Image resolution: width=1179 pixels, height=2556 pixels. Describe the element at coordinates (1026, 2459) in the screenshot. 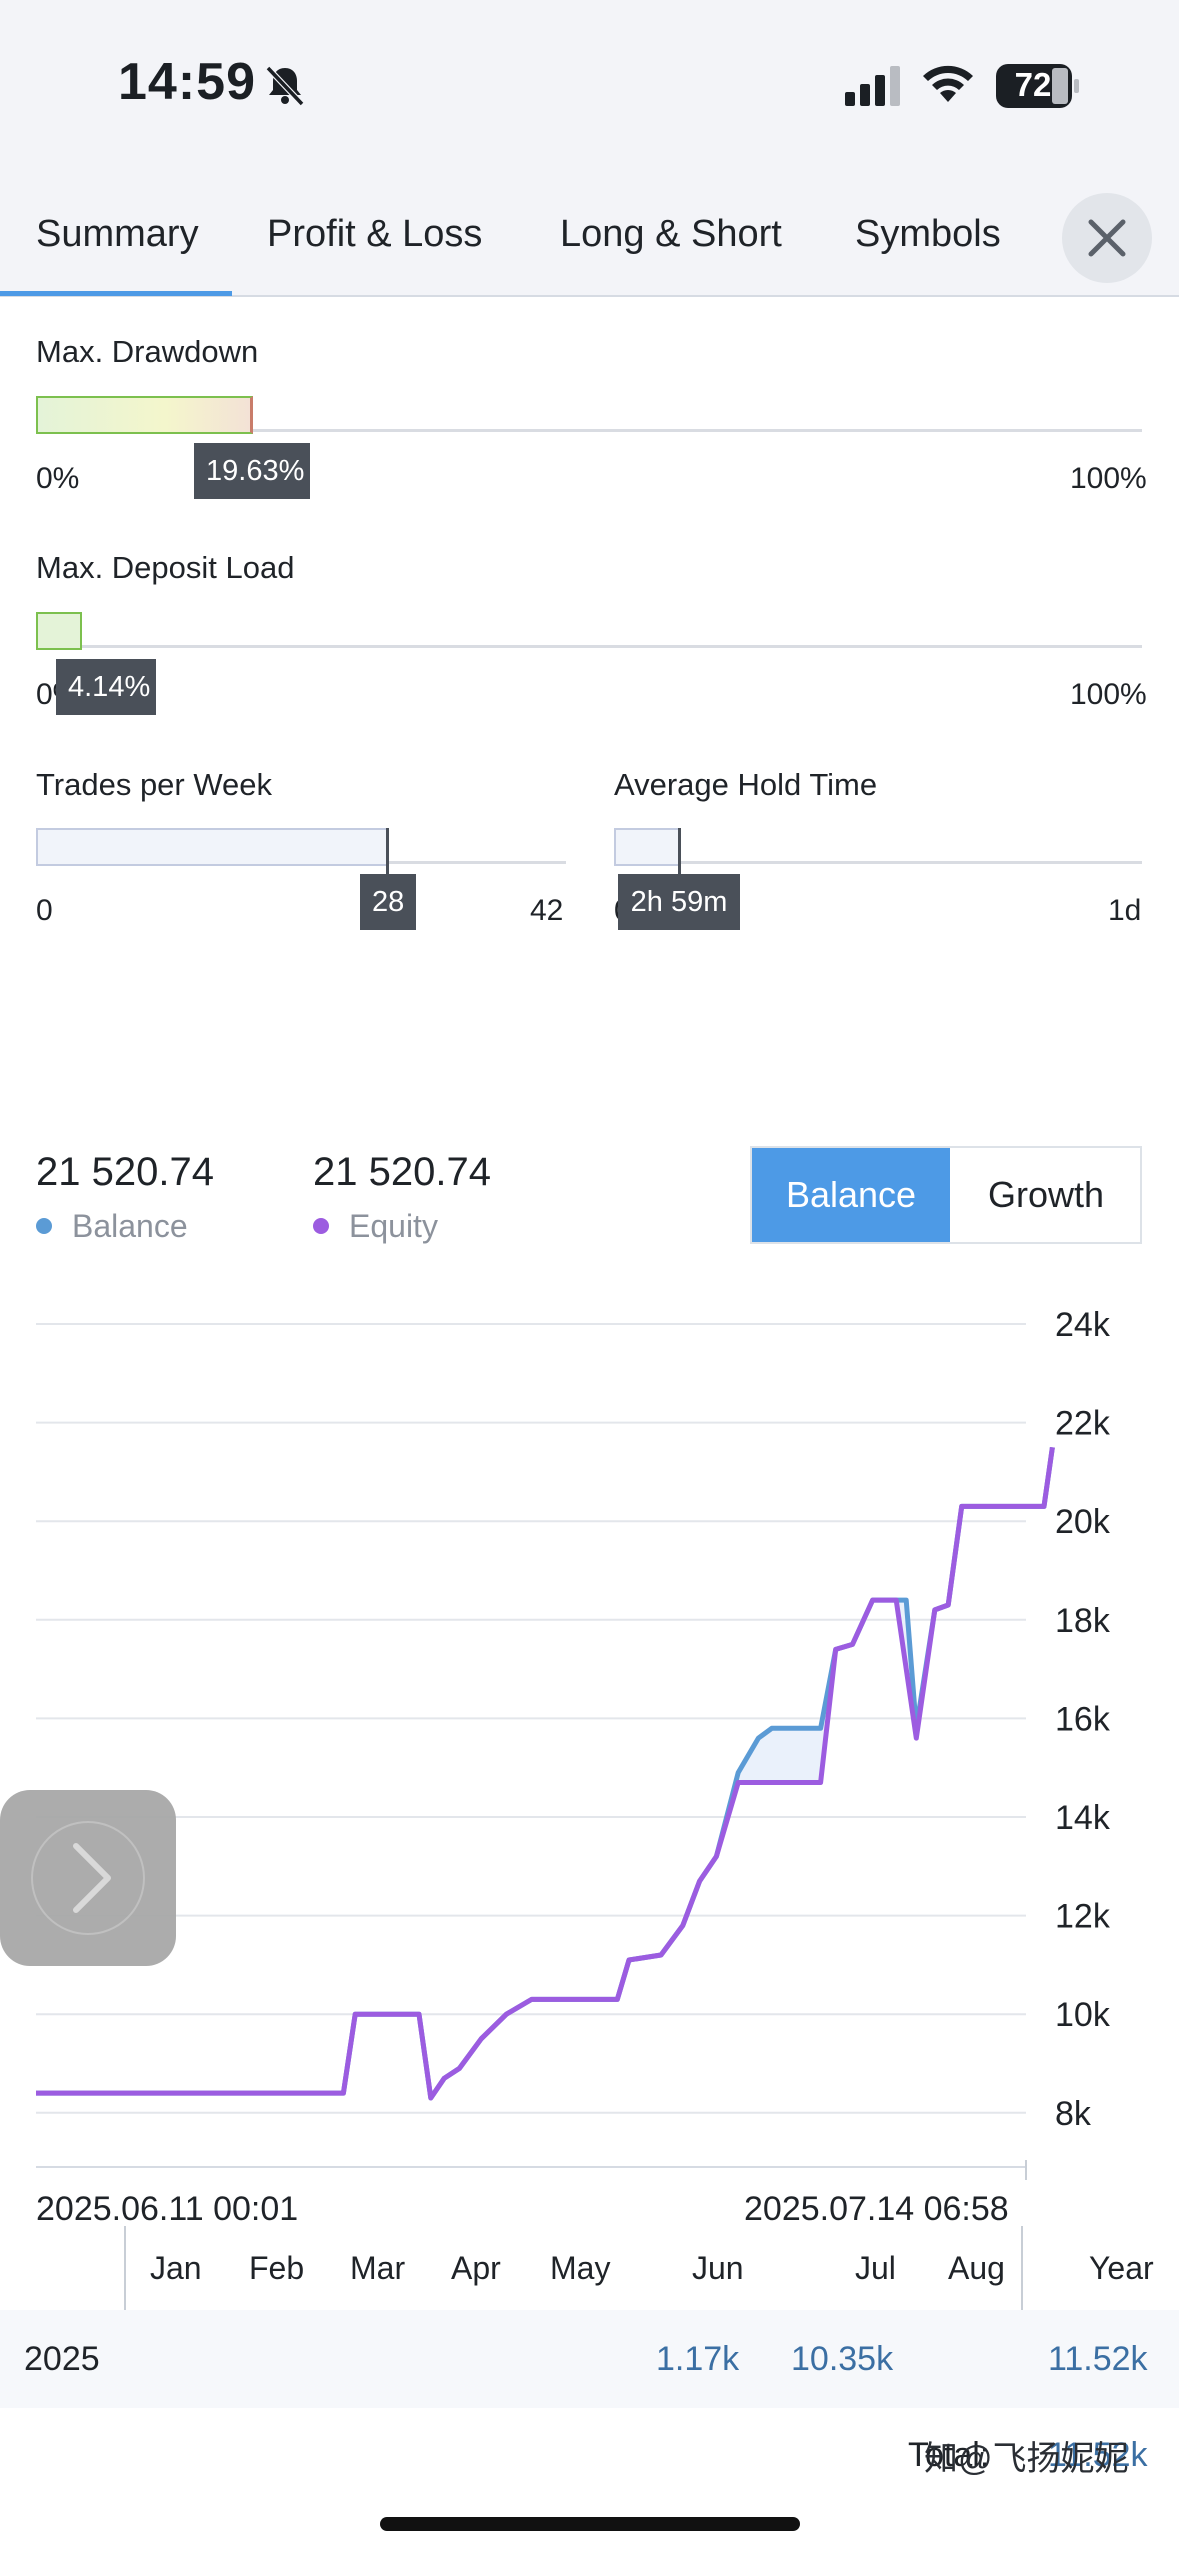

I see `watermark: 知@飞扬妮妮` at that location.